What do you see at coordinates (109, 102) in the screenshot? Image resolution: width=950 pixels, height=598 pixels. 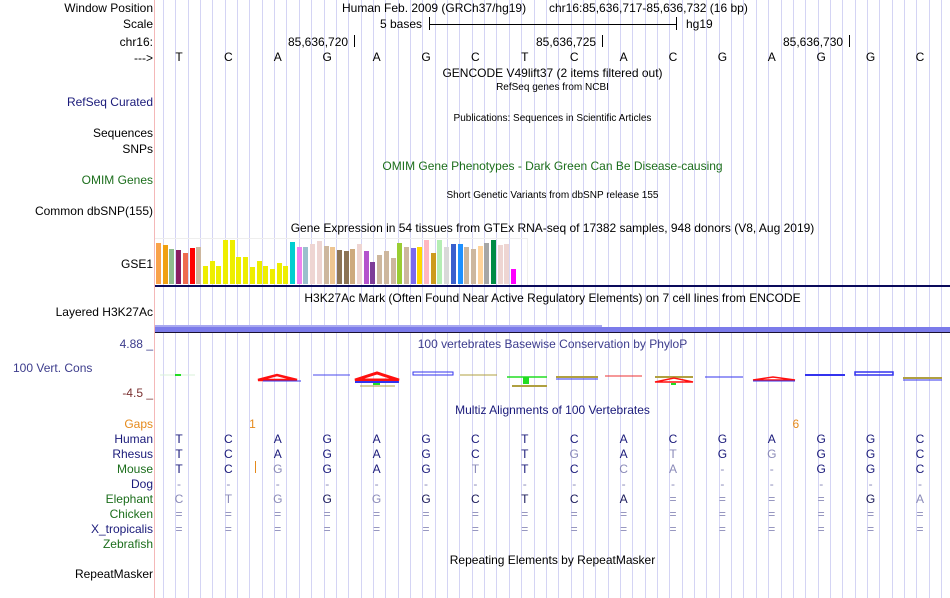 I see `refseq-track-label: RefSeq Curated` at bounding box center [109, 102].